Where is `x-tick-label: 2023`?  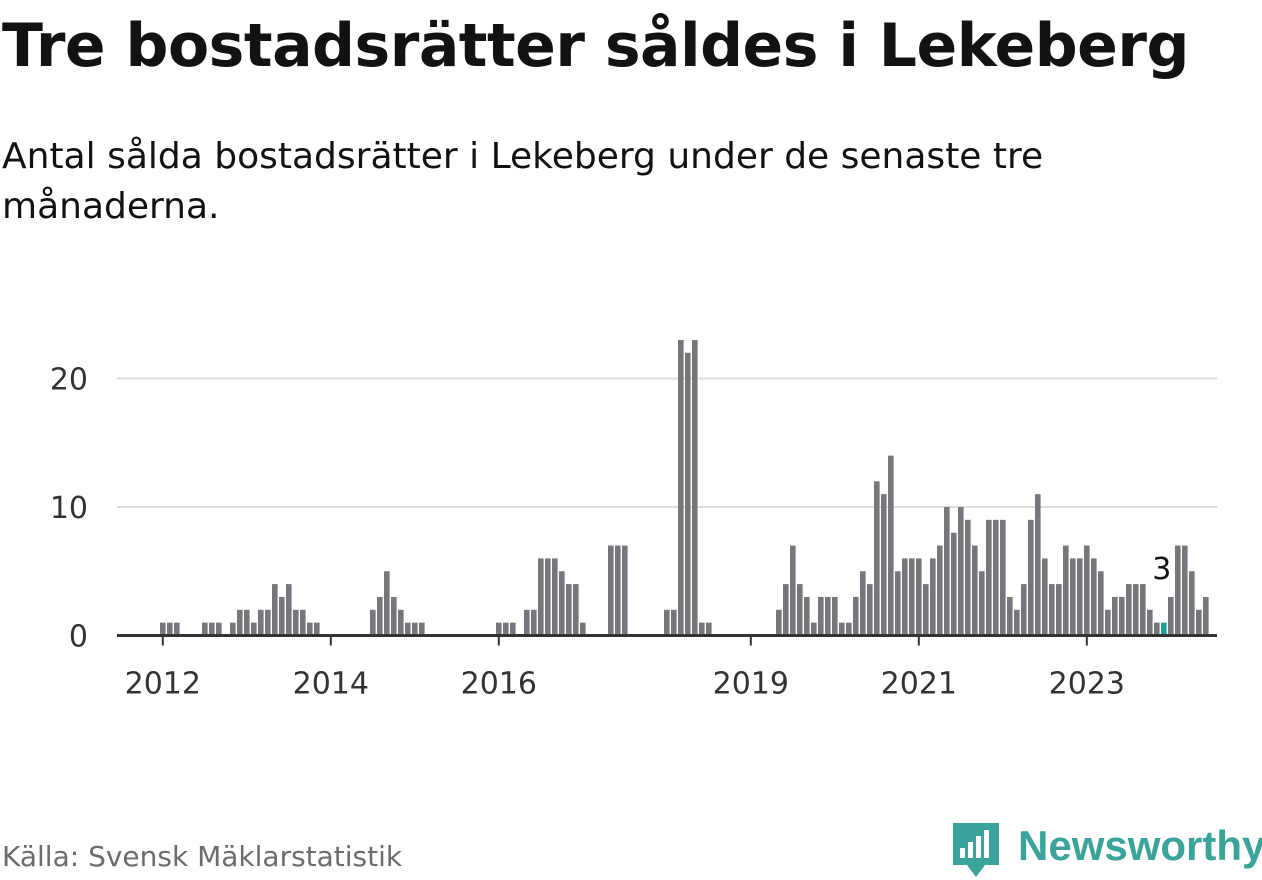
x-tick-label: 2023 is located at coordinates (1087, 684).